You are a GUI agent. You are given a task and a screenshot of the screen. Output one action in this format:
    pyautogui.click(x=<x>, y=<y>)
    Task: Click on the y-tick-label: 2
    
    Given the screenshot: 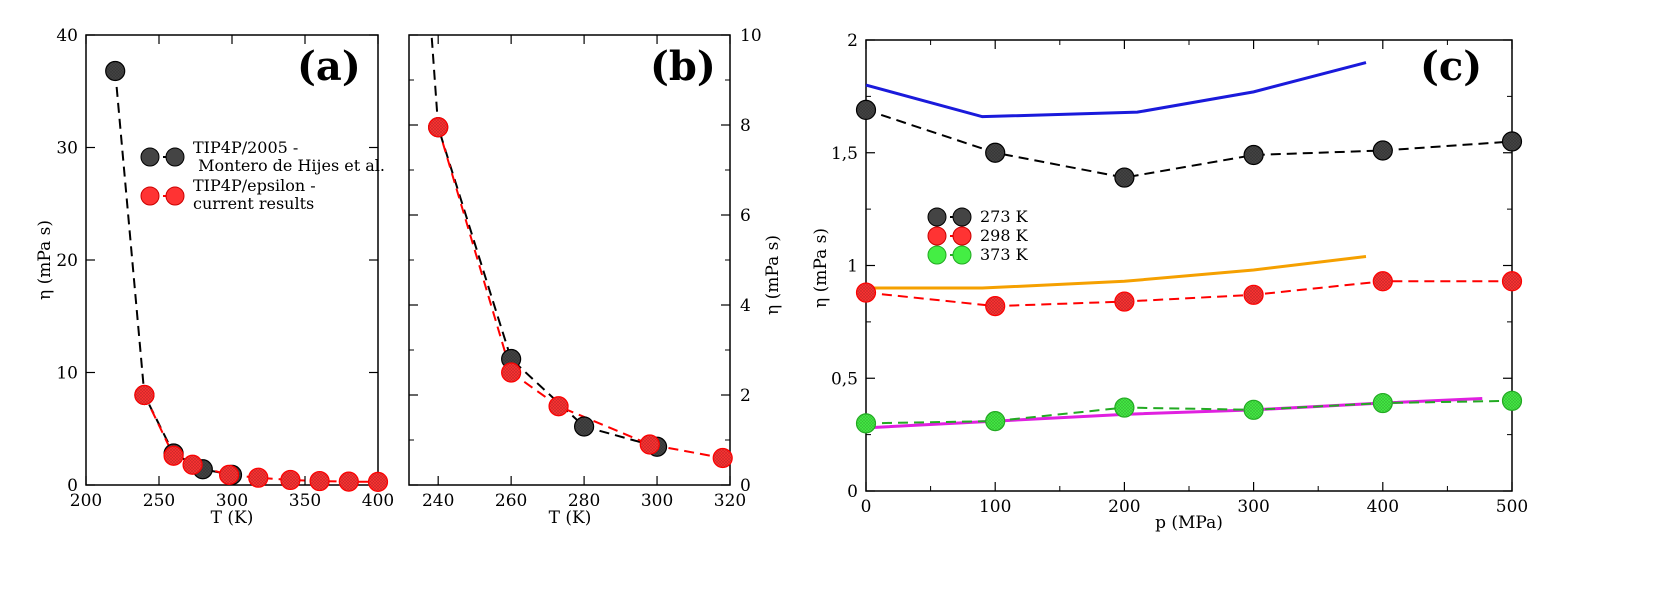 What is the action you would take?
    pyautogui.click(x=745, y=396)
    